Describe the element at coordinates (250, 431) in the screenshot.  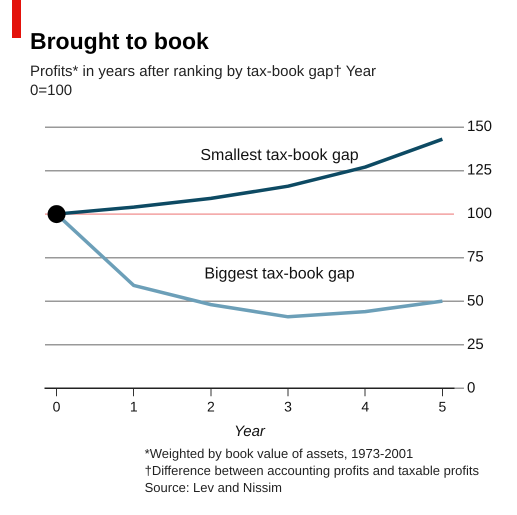
I see `x-axis-title: Year` at that location.